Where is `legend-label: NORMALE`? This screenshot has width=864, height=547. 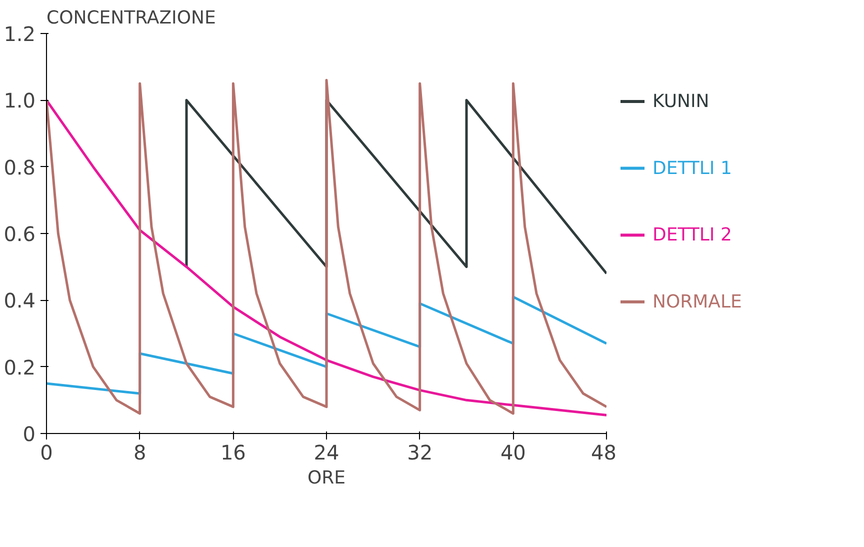
legend-label: NORMALE is located at coordinates (697, 301).